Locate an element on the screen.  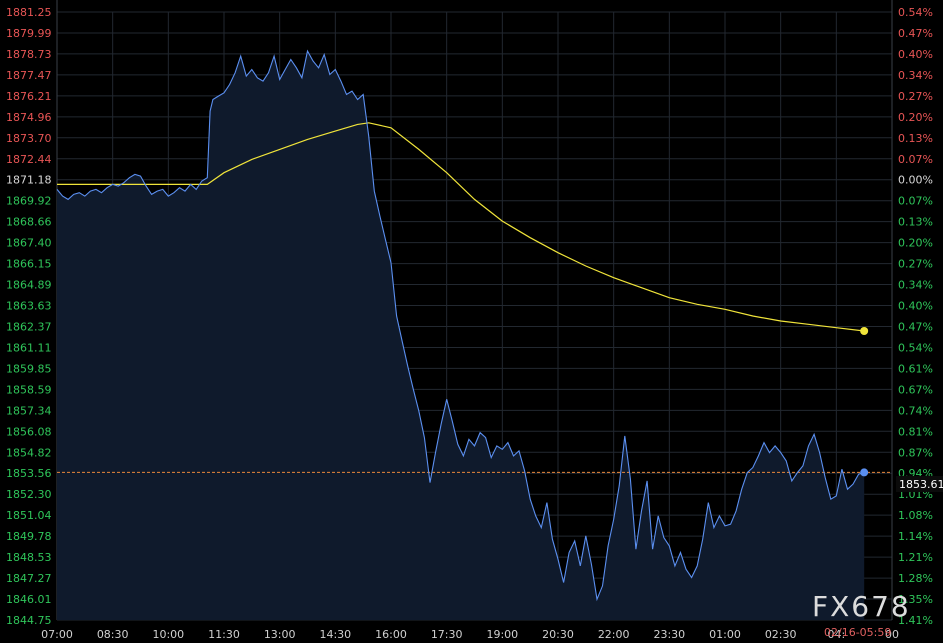
y-tick-label: 1864.89 is located at coordinates (29, 285).